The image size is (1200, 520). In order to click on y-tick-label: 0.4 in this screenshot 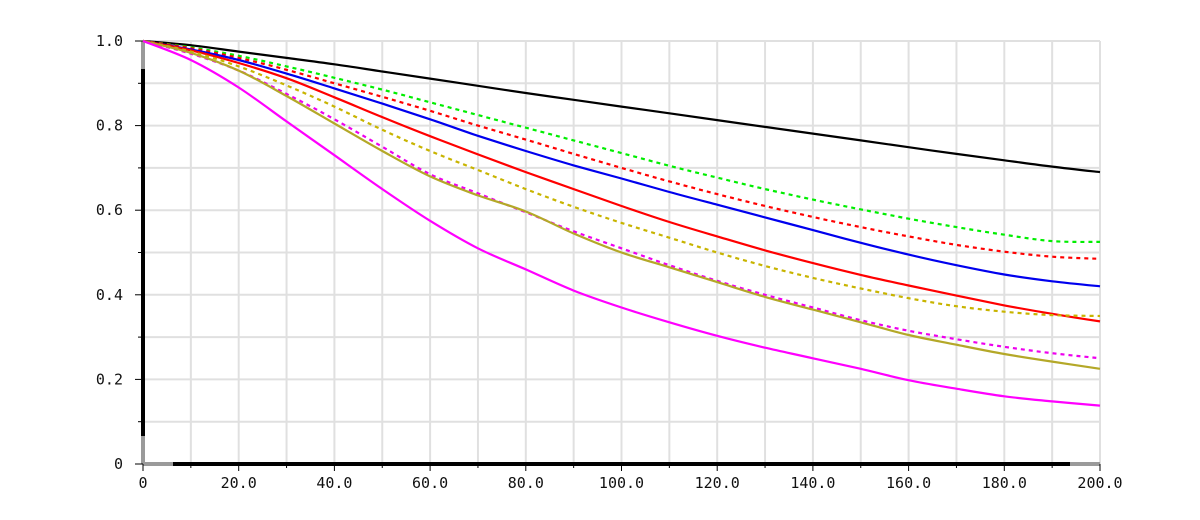, I will do `click(109, 295)`.